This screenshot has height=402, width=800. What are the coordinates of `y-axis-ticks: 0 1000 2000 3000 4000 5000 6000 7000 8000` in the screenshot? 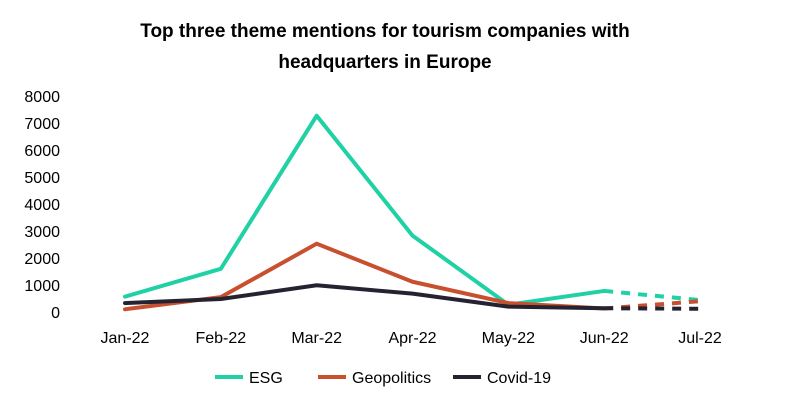 It's located at (42, 205).